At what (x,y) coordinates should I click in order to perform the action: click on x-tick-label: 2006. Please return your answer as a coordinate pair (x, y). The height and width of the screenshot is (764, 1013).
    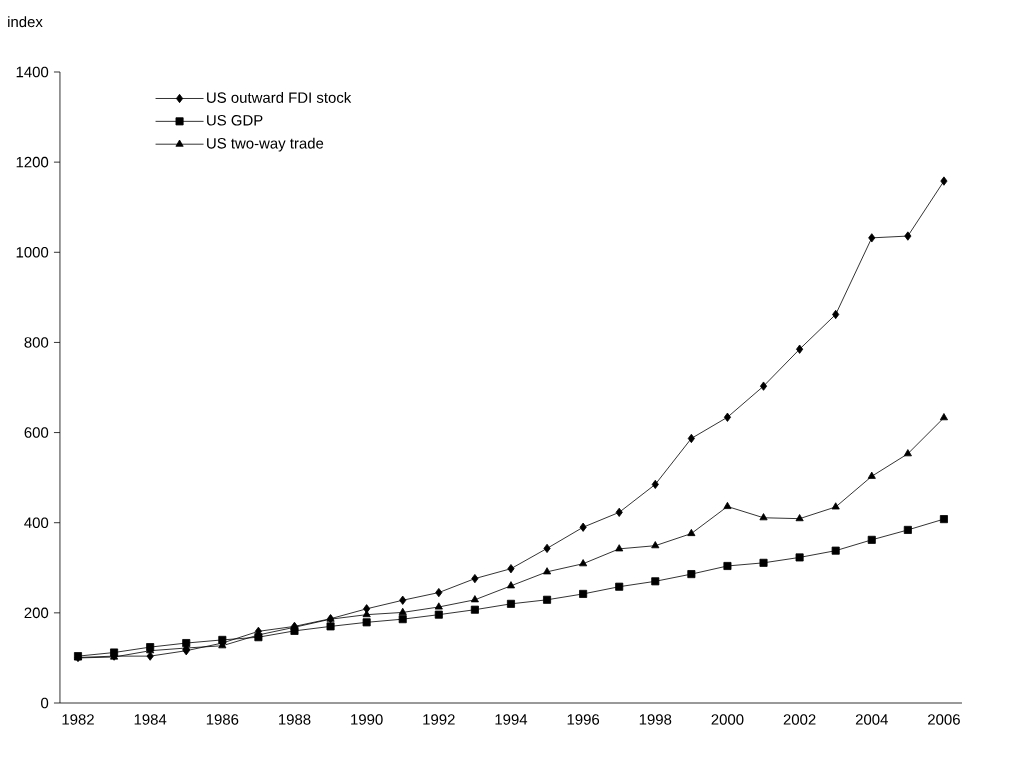
    Looking at the image, I should click on (944, 719).